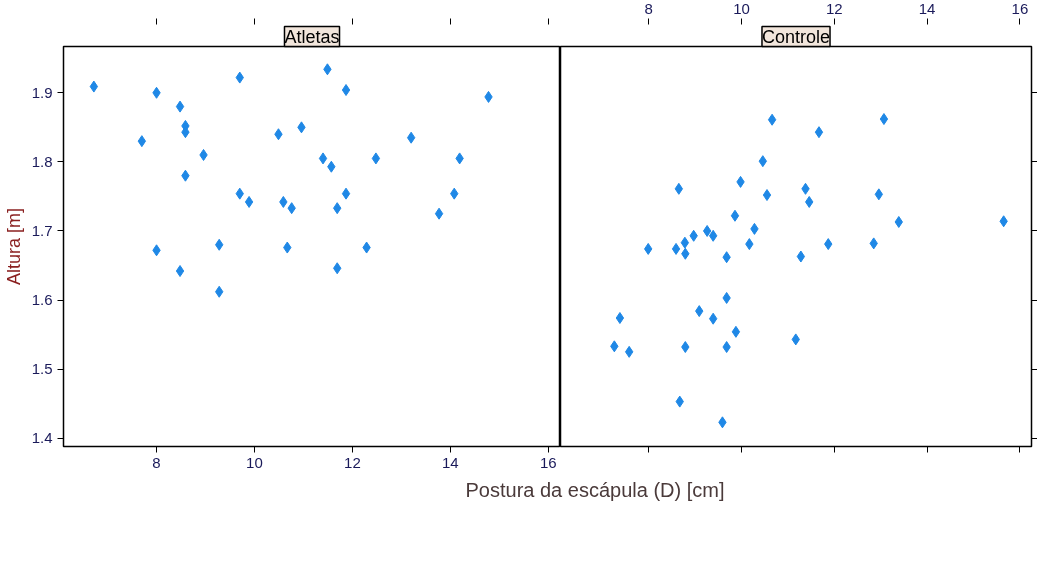 The width and height of the screenshot is (1062, 573). I want to click on y-tick-label: 1.6, so click(42, 300).